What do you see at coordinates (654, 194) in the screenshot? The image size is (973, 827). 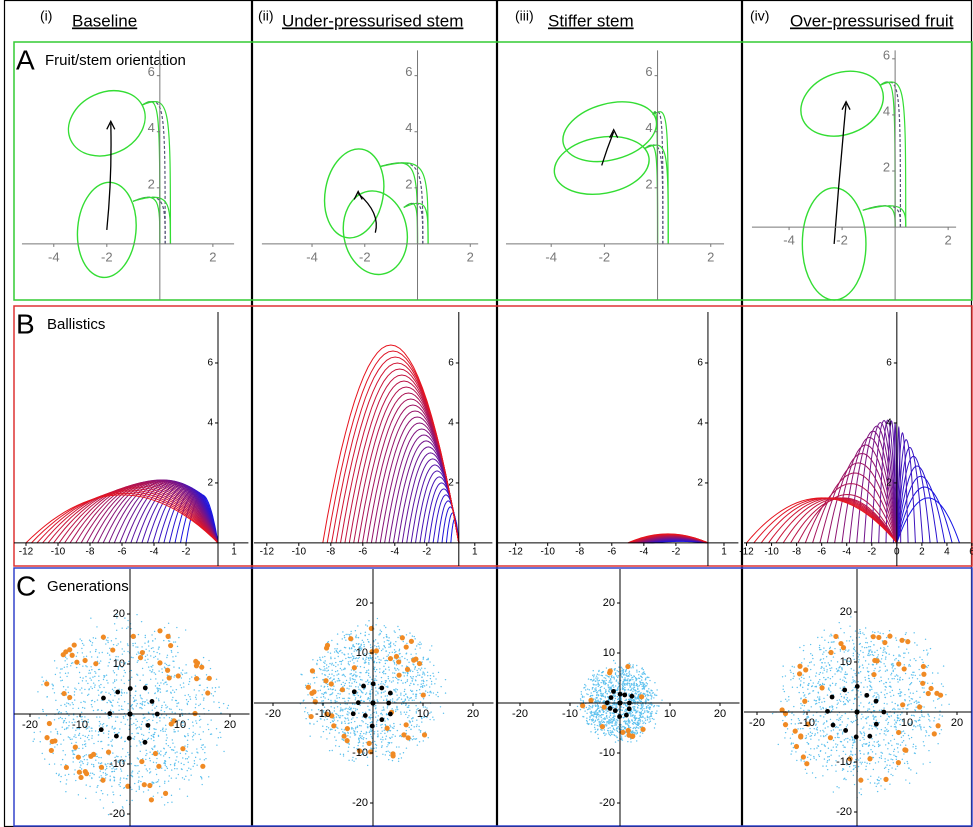 I see `stem` at bounding box center [654, 194].